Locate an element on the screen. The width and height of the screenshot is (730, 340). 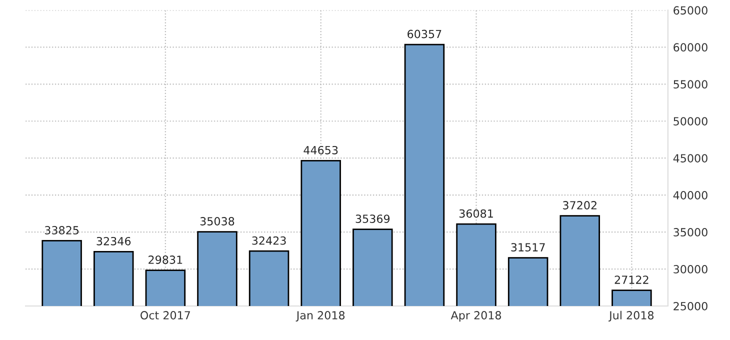
data-label: 36081 is located at coordinates (476, 213).